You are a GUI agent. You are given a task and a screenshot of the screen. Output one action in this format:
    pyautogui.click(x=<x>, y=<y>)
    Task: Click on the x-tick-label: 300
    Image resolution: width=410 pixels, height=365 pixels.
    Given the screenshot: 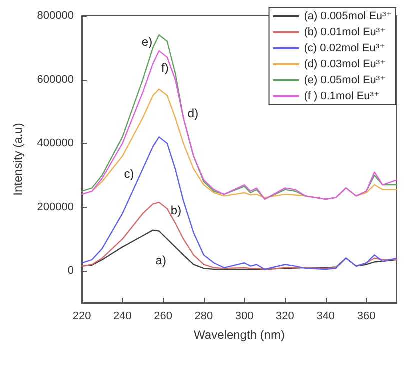 What is the action you would take?
    pyautogui.click(x=244, y=316)
    